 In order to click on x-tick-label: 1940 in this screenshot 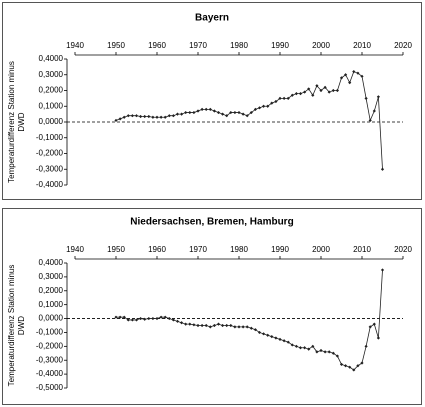, I will do `click(75, 45)`.